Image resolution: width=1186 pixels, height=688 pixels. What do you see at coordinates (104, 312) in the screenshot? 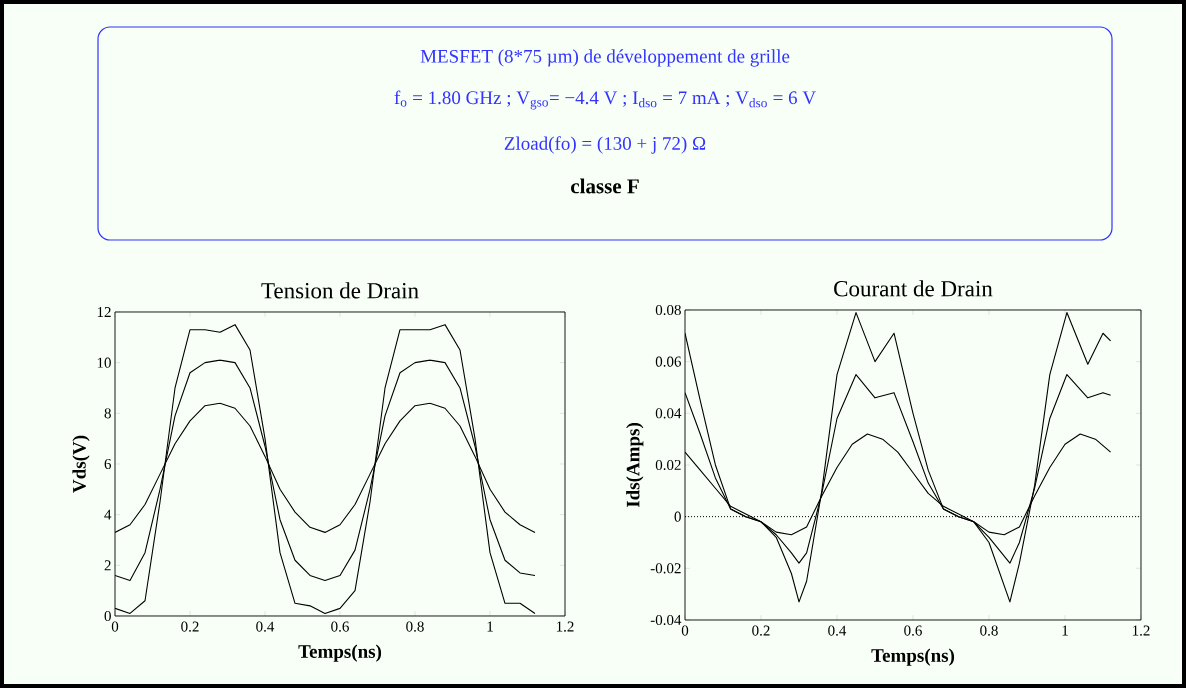
I see `y-tick-label: 12` at bounding box center [104, 312].